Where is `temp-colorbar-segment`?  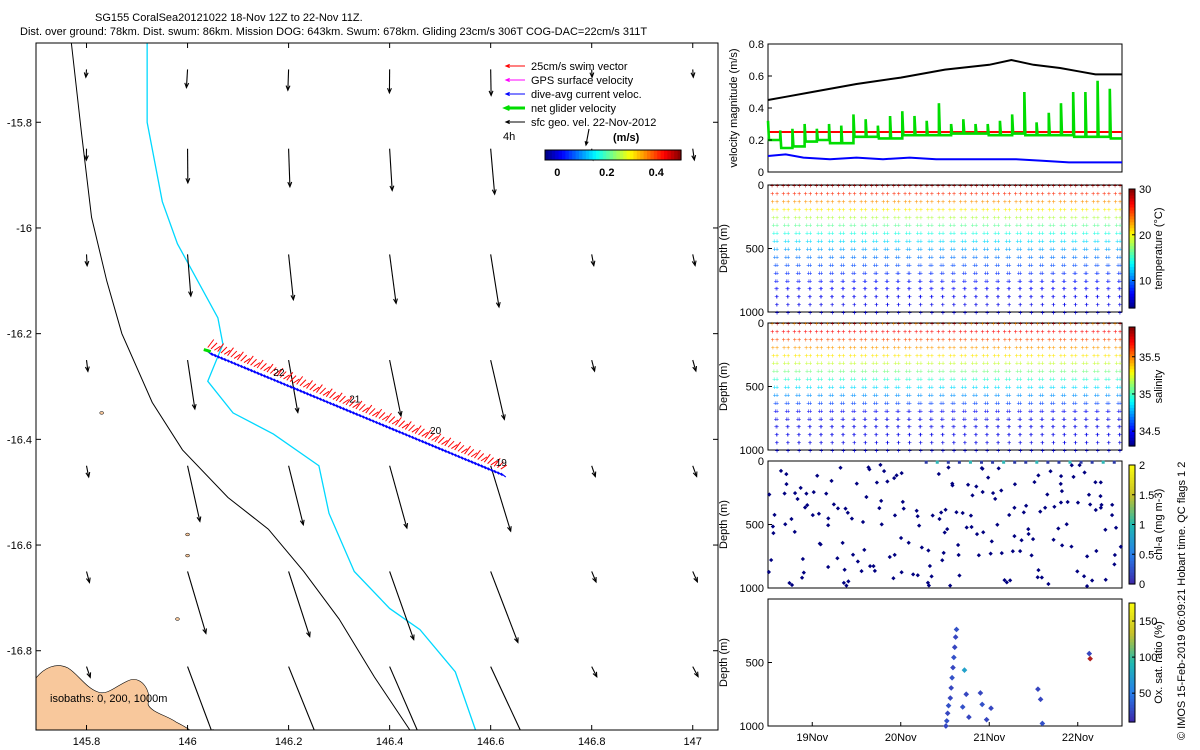
temp-colorbar-segment is located at coordinates (1132, 268).